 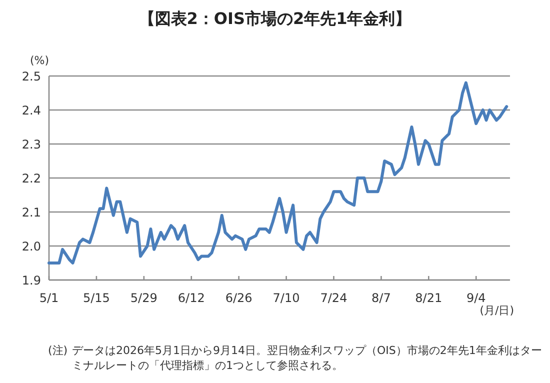 What do you see at coordinates (31, 179) in the screenshot?
I see `y-tick-label: 2.2` at bounding box center [31, 179].